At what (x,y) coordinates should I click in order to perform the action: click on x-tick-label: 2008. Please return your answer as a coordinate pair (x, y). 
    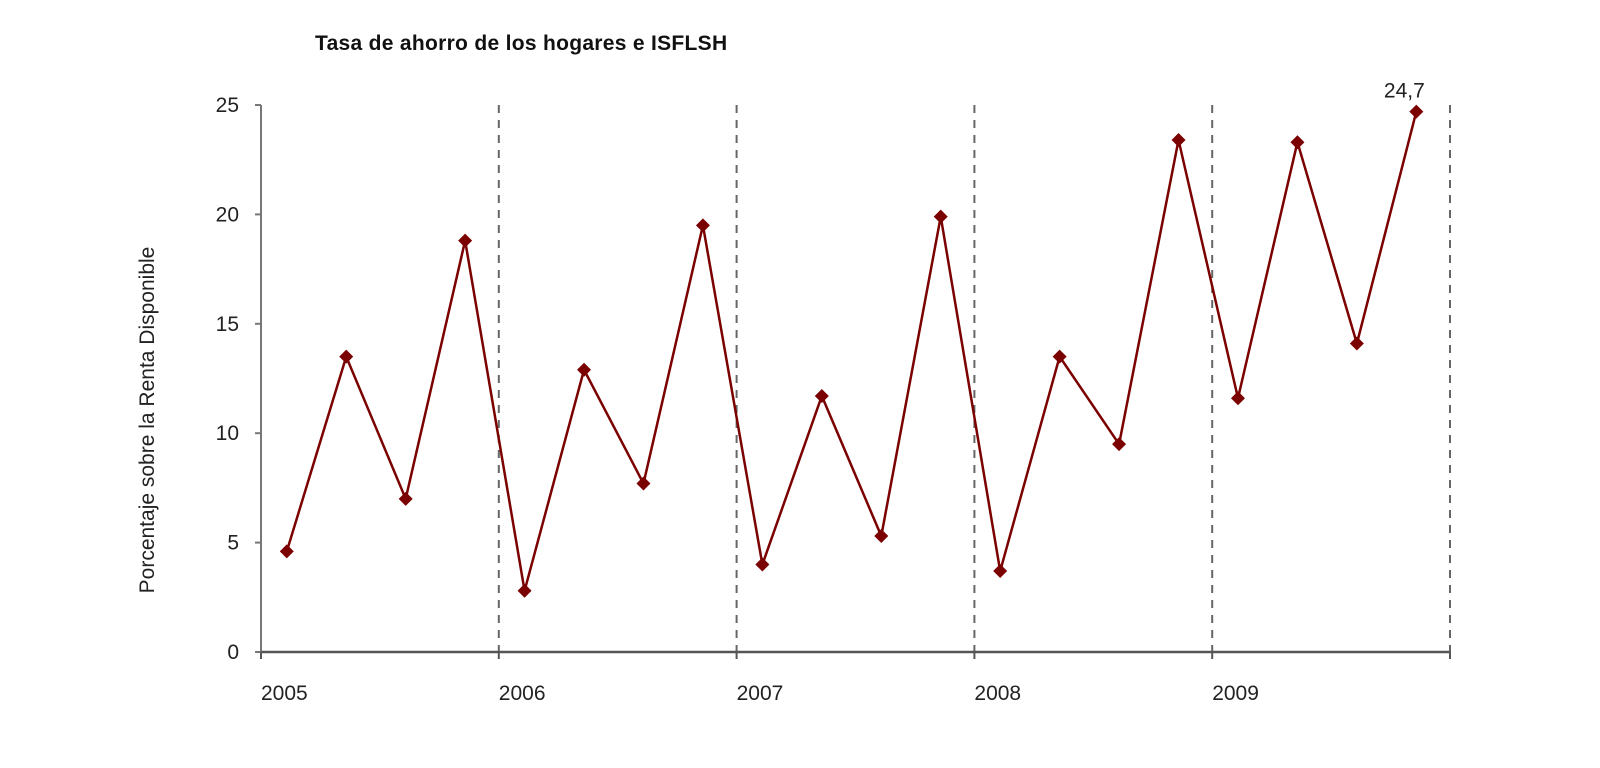
    Looking at the image, I should click on (997, 693).